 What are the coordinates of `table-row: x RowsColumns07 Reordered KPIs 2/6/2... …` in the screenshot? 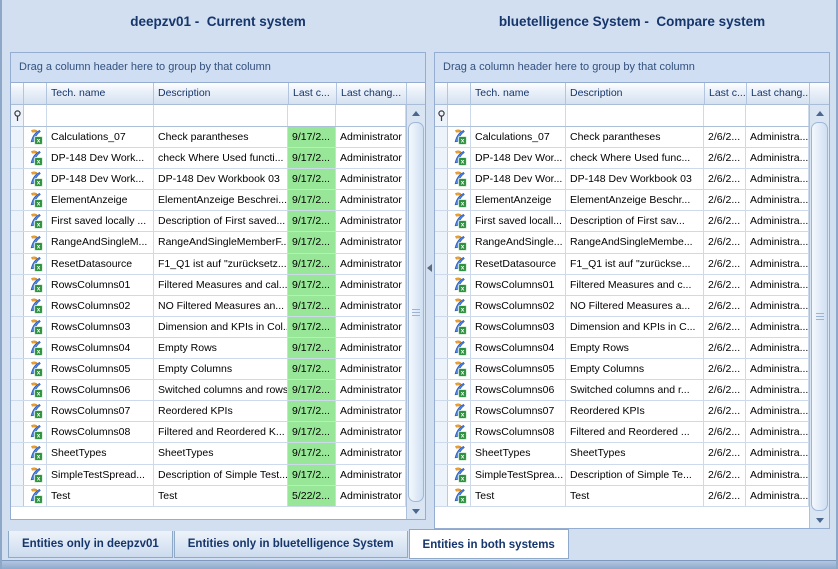 It's located at (622, 412).